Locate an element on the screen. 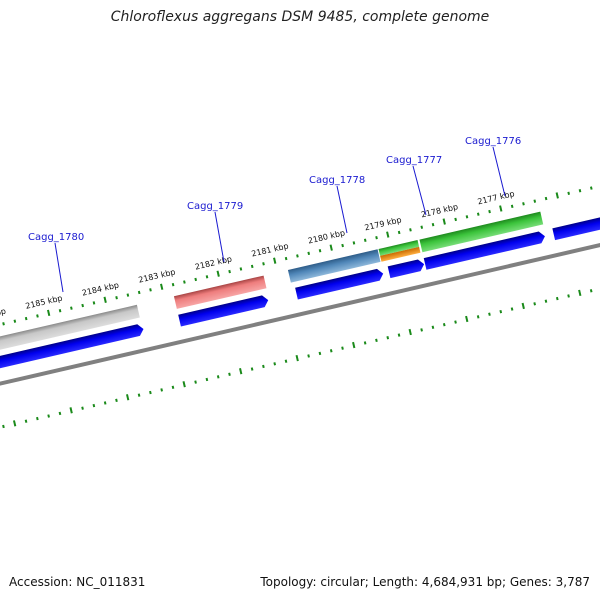 The width and height of the screenshot is (600, 600). kbp-tick-label: 2182 kbp is located at coordinates (213, 262).